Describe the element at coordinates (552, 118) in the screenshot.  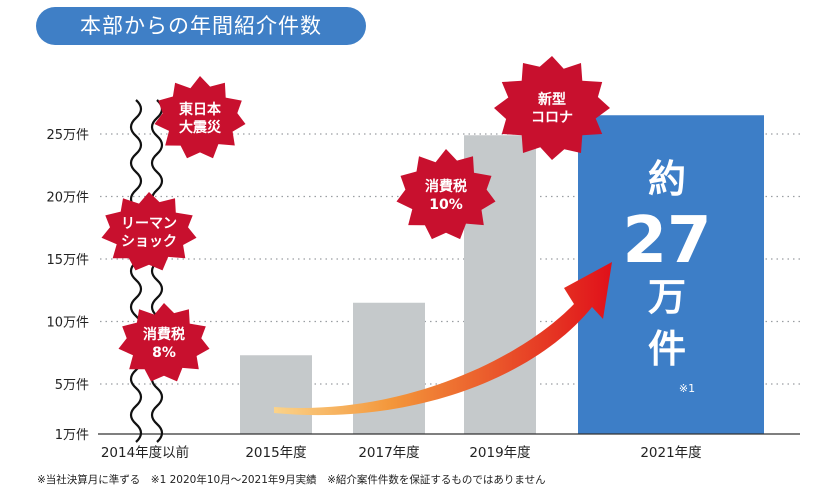
I see `event-label-covid: コロナ` at that location.